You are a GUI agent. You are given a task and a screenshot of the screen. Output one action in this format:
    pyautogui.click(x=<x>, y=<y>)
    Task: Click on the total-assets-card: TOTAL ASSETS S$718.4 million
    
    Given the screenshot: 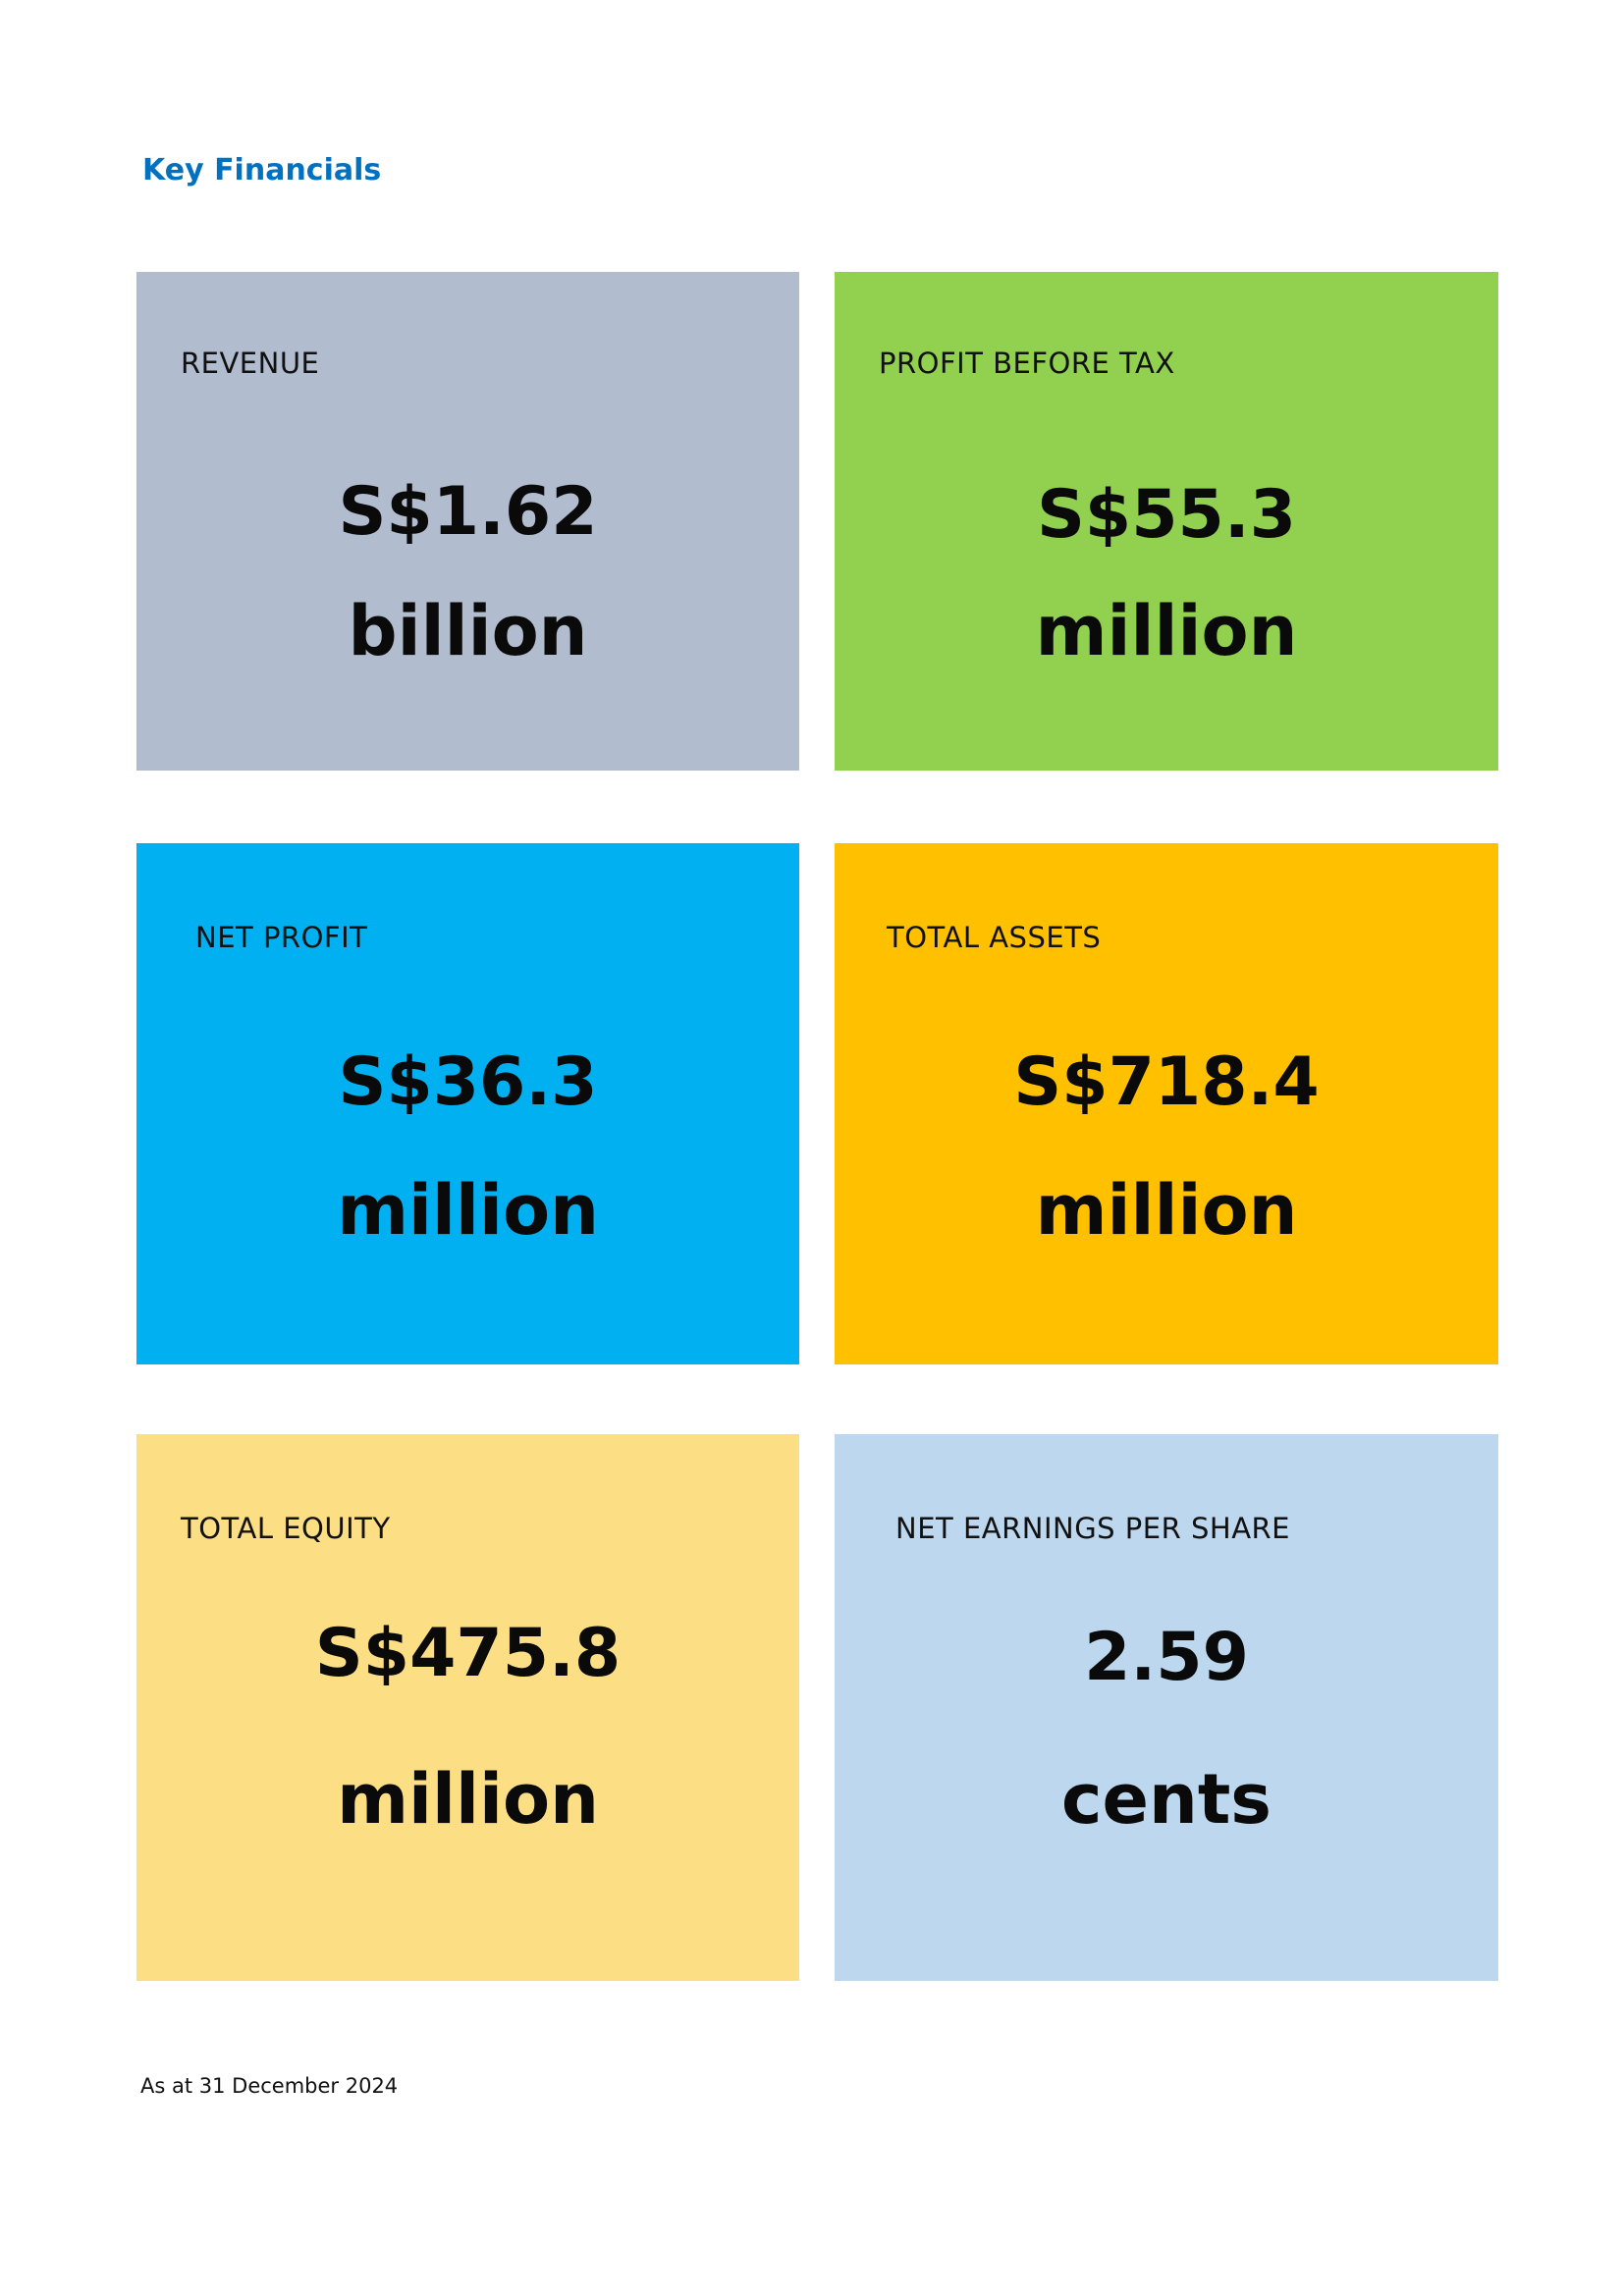 What is the action you would take?
    pyautogui.click(x=1166, y=1103)
    